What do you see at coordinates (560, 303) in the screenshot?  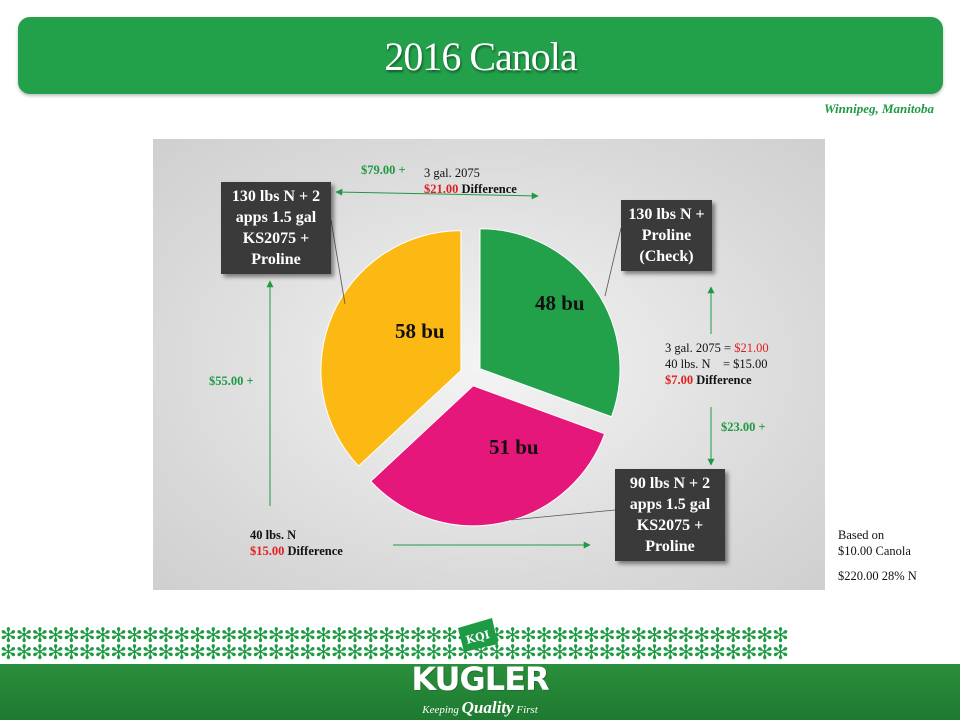 I see `slice-label-48: 48 bu` at bounding box center [560, 303].